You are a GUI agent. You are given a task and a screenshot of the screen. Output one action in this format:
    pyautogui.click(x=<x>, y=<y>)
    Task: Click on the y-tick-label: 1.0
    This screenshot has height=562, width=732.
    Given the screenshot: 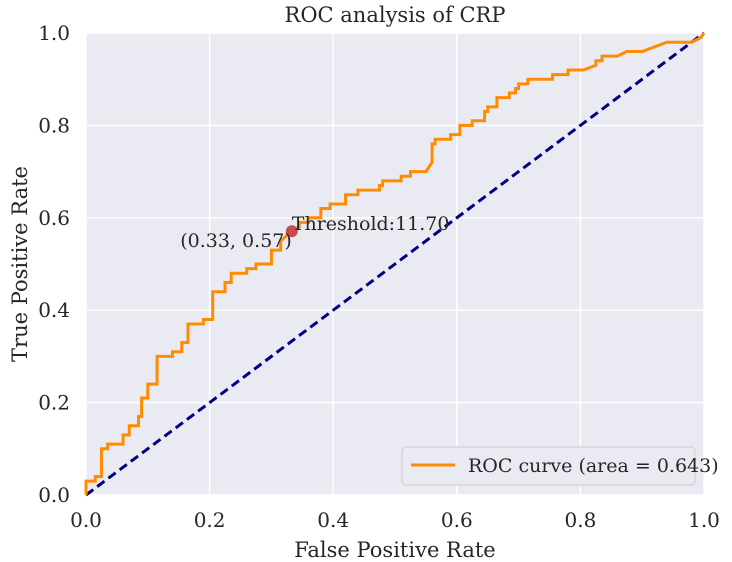 What is the action you would take?
    pyautogui.click(x=54, y=33)
    